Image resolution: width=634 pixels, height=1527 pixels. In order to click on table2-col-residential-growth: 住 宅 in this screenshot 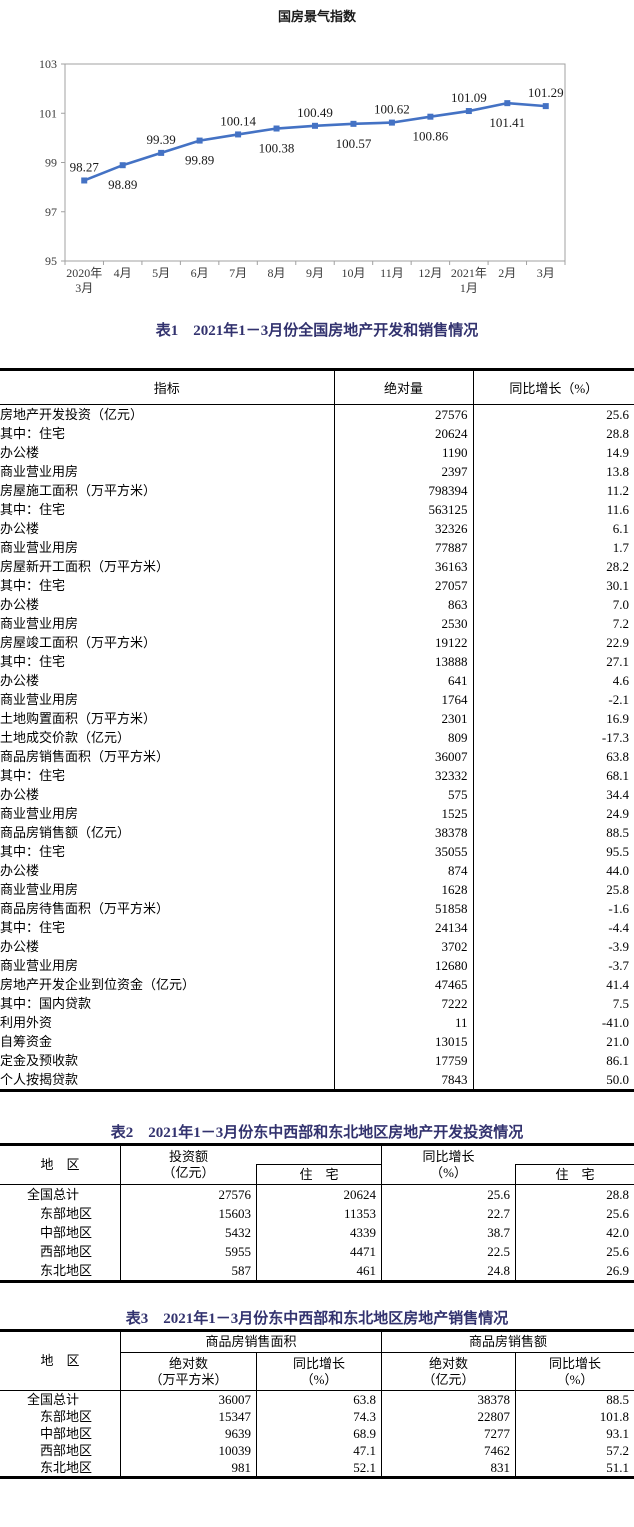, I will do `click(574, 1174)`.